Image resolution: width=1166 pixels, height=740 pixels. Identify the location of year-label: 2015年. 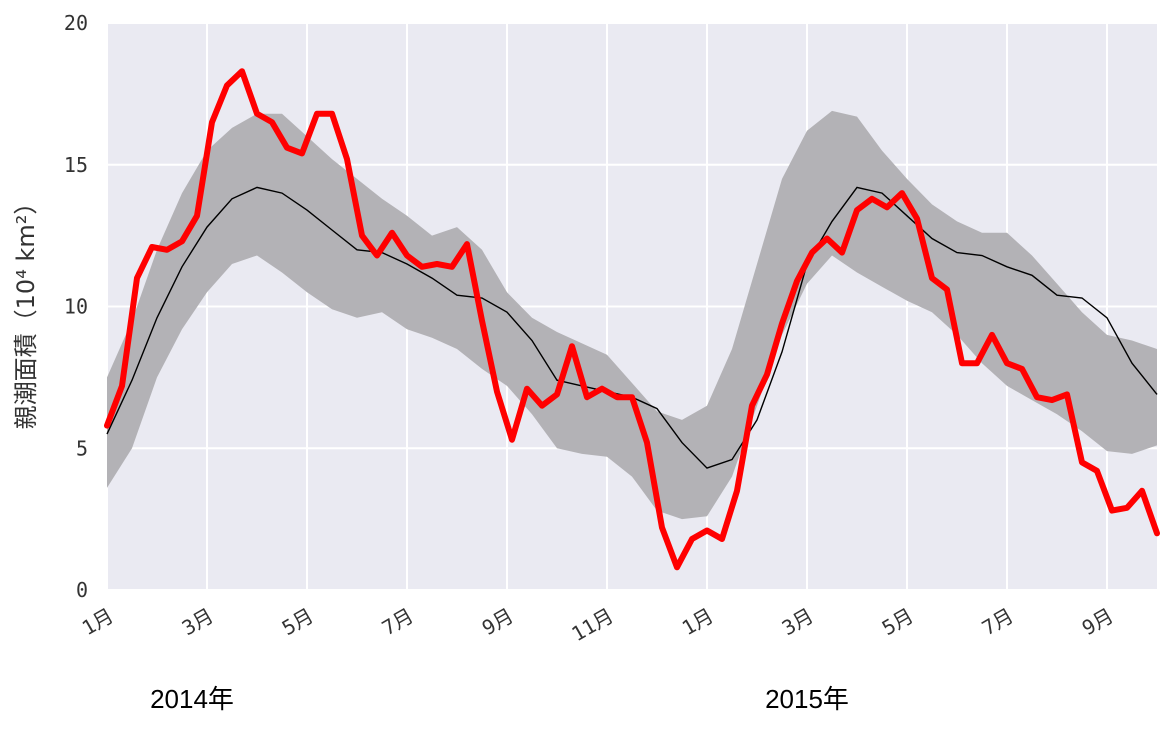
(807, 699).